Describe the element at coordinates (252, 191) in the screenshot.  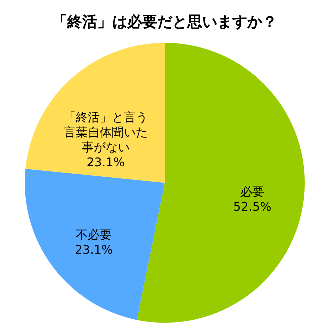
I see `slice-label: 必要` at that location.